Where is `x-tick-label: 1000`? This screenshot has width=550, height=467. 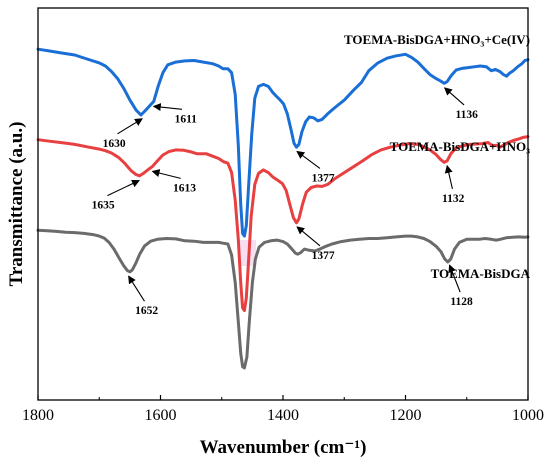
x-tick-label: 1000 is located at coordinates (528, 415).